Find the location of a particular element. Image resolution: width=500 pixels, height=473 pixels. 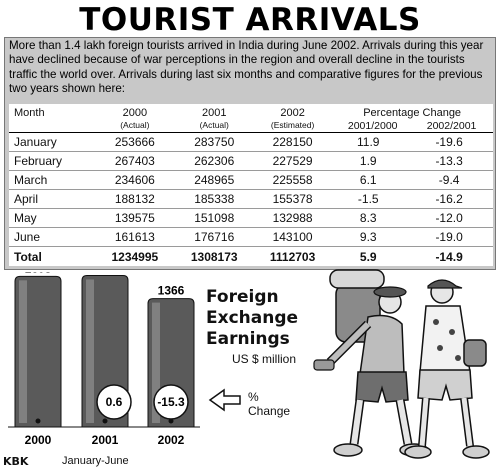

header-2001: 2001 (Actual) is located at coordinates (214, 118).